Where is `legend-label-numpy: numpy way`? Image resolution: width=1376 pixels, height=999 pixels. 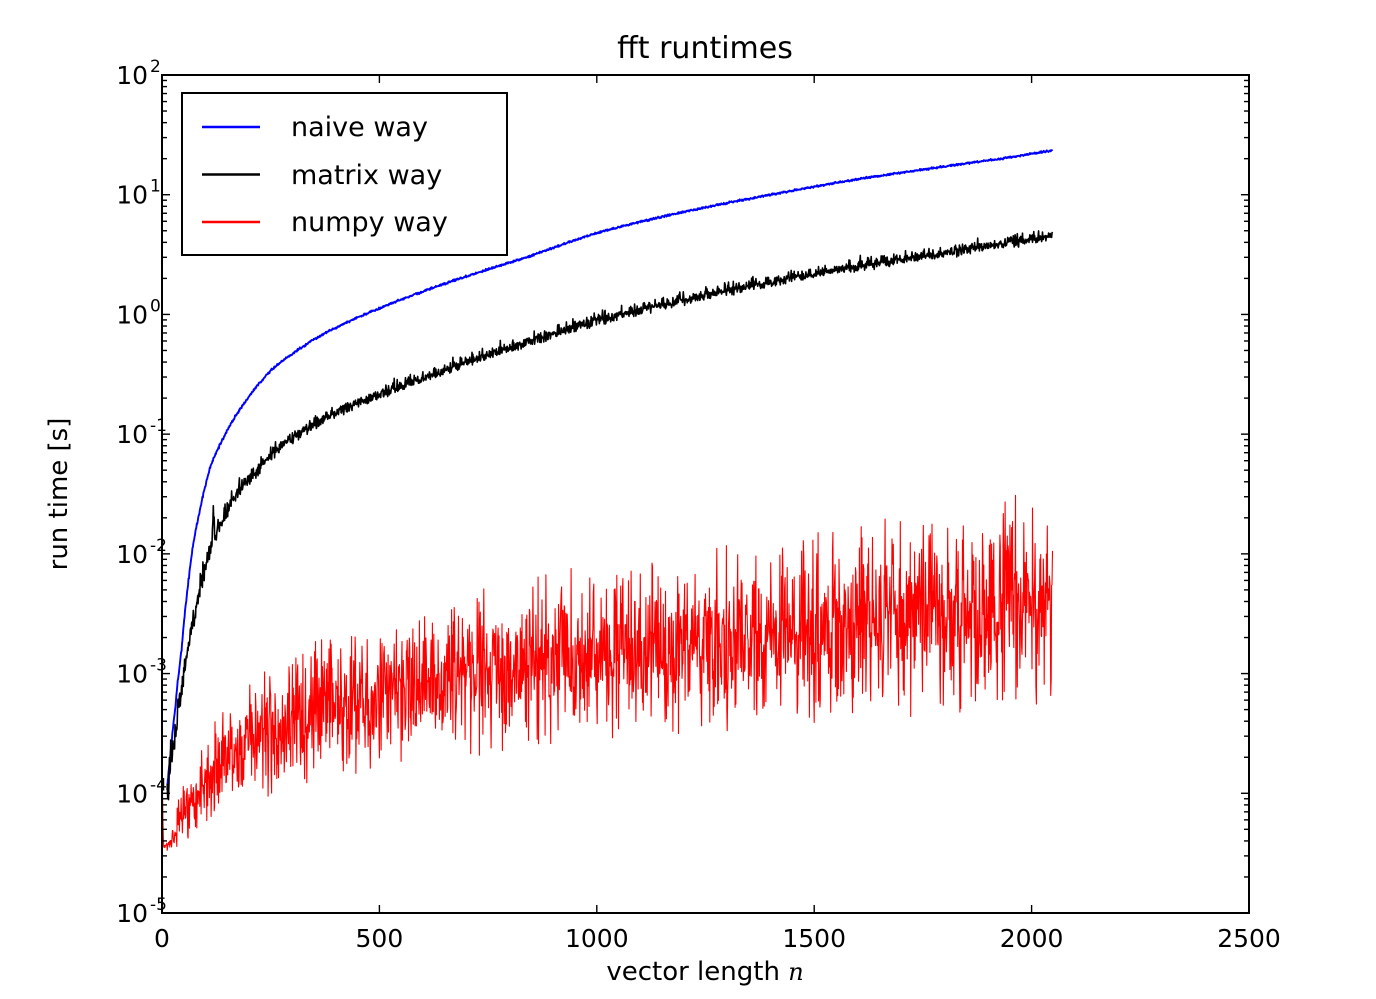
legend-label-numpy: numpy way is located at coordinates (369, 222).